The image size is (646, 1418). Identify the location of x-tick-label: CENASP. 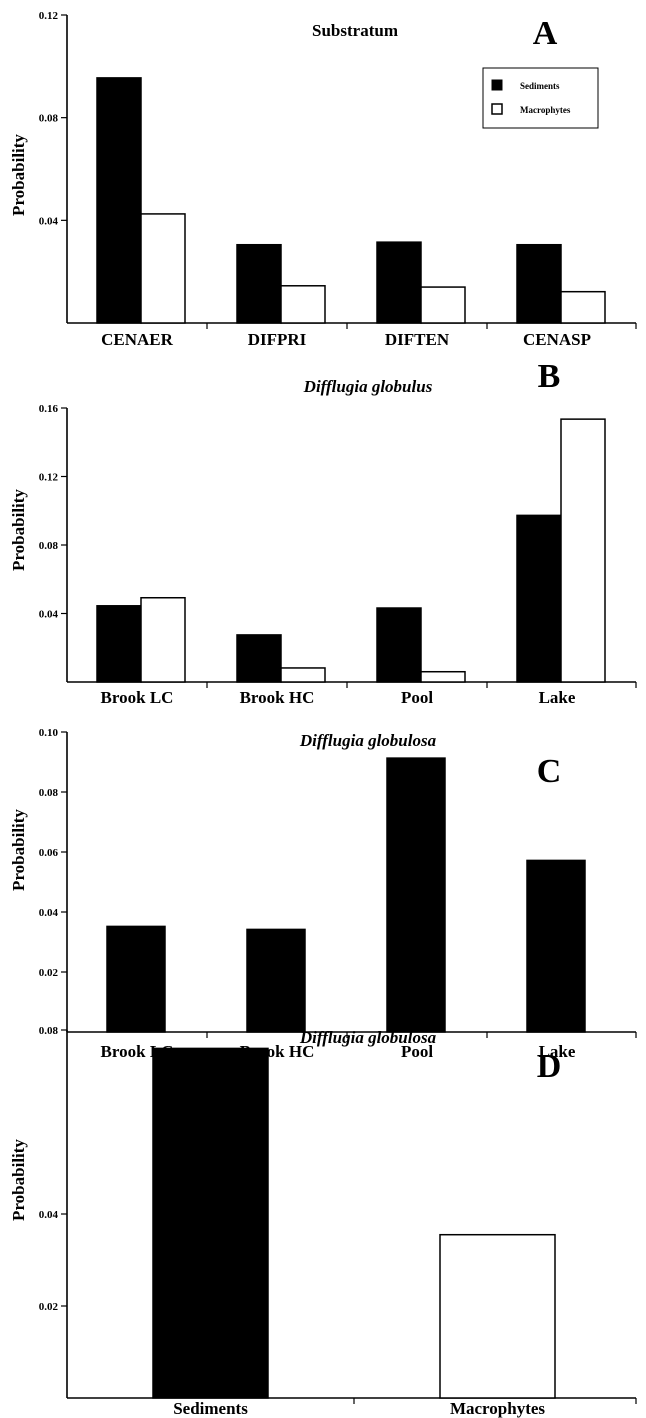
(557, 339).